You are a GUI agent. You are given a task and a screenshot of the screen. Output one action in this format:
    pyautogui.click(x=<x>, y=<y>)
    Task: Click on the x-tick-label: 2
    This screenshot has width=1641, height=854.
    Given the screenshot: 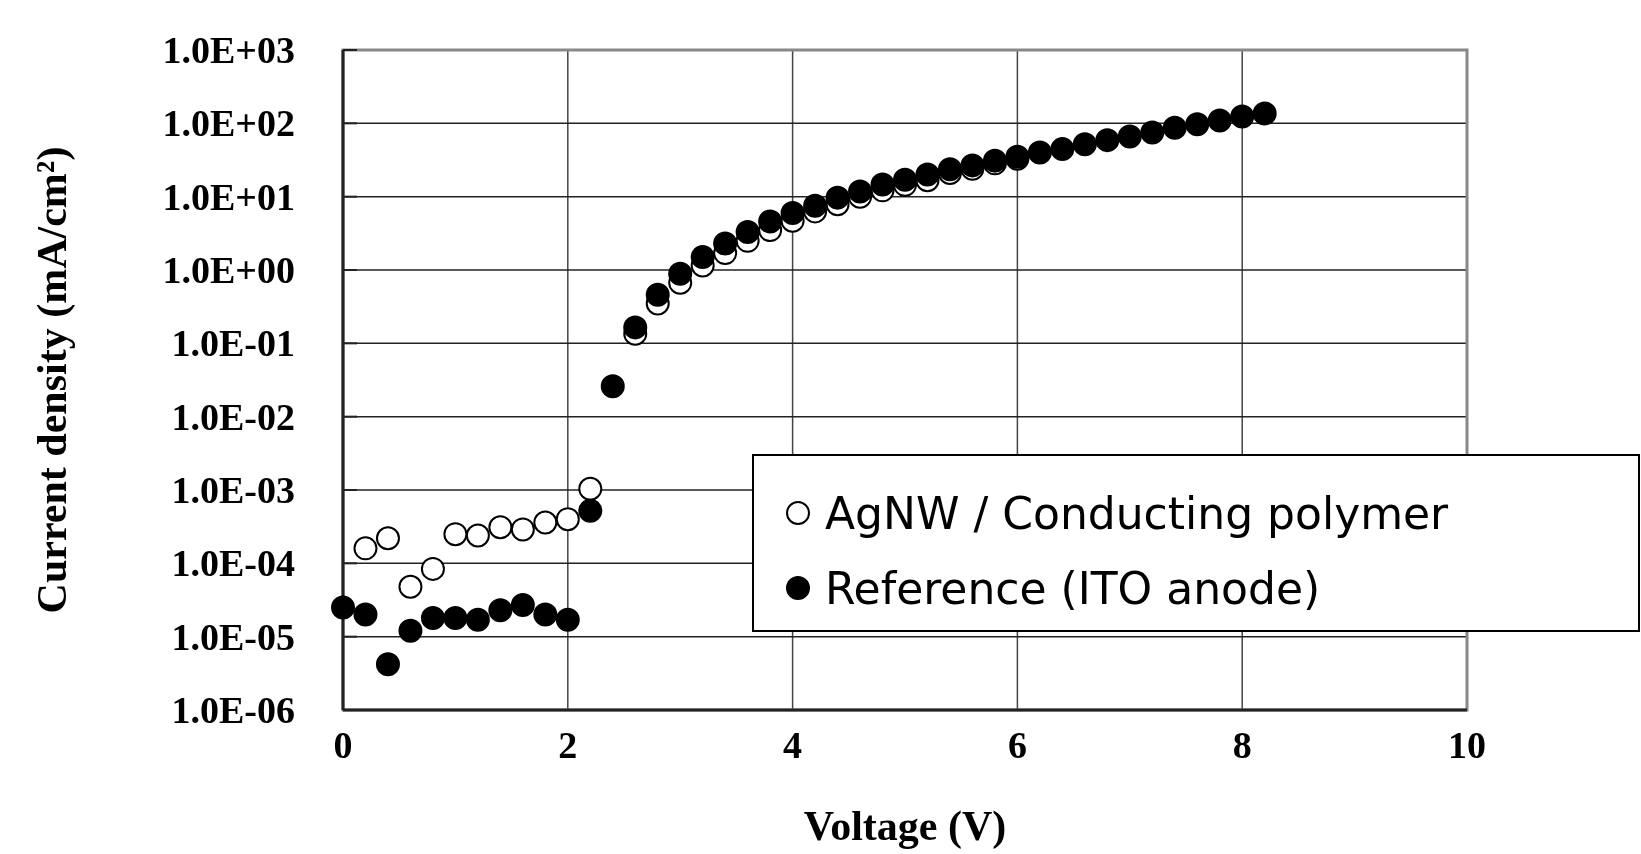 What is the action you would take?
    pyautogui.click(x=568, y=745)
    